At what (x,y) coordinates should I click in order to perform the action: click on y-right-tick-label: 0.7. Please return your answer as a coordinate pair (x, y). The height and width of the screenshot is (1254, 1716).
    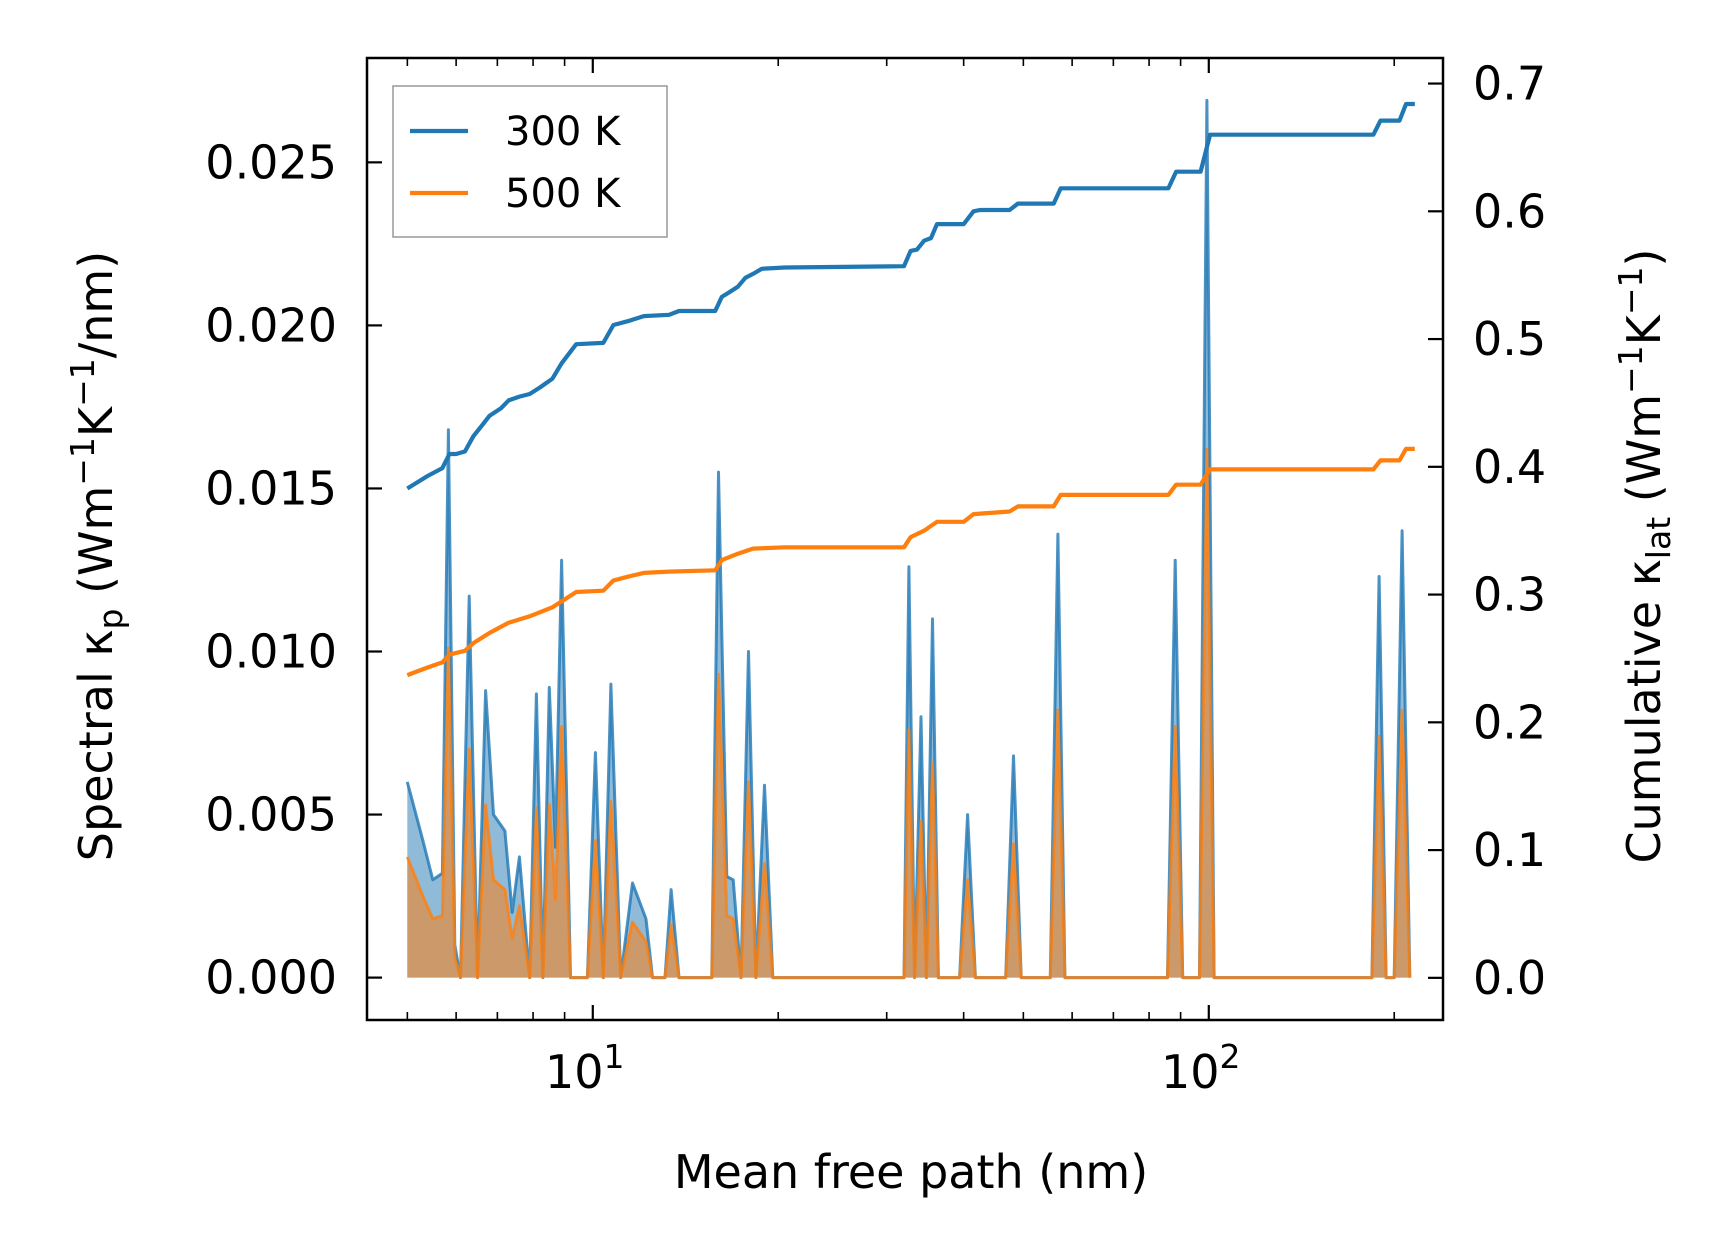
    Looking at the image, I should click on (1509, 84).